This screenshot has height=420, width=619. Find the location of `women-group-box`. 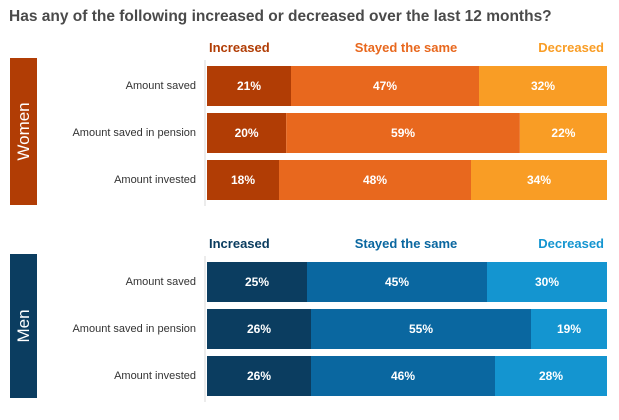

women-group-box is located at coordinates (23, 131).